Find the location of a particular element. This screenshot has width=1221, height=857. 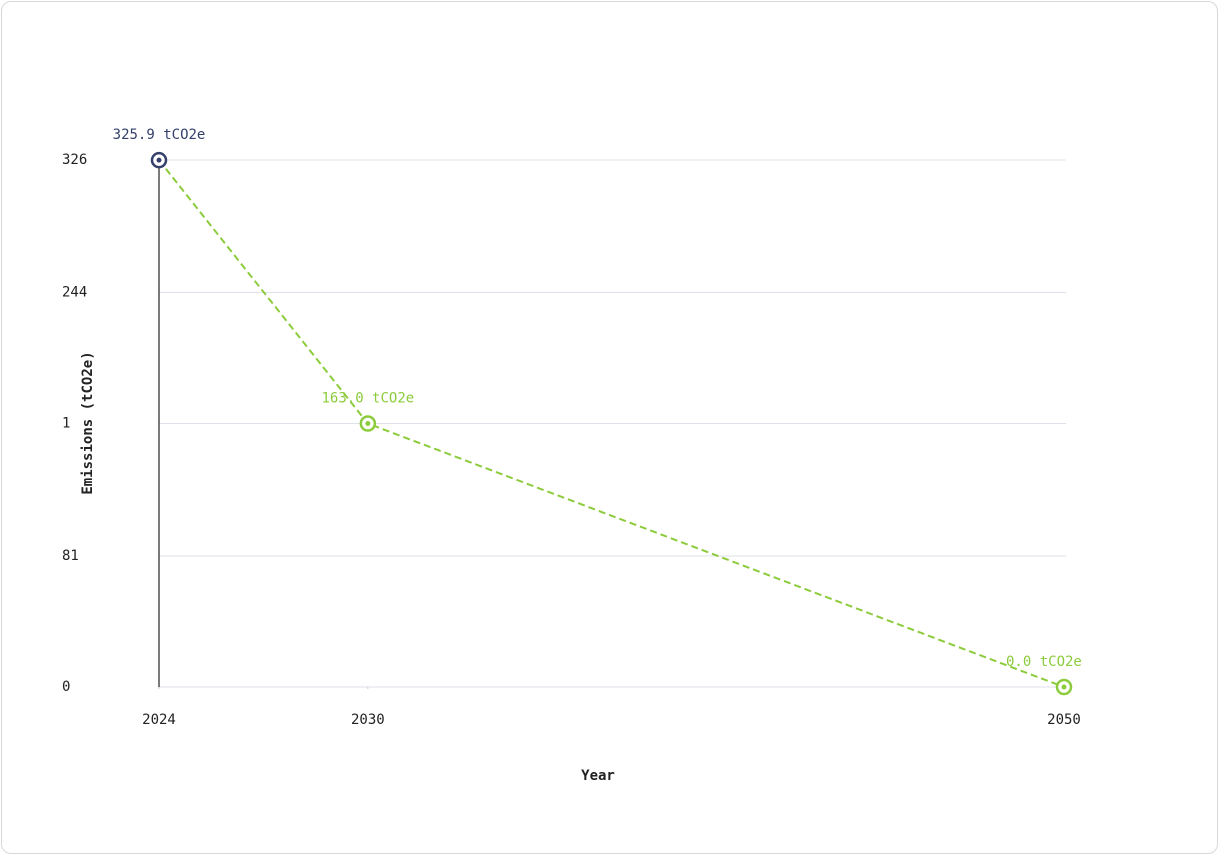

data-label: 0.0 tCO2e is located at coordinates (1044, 662).